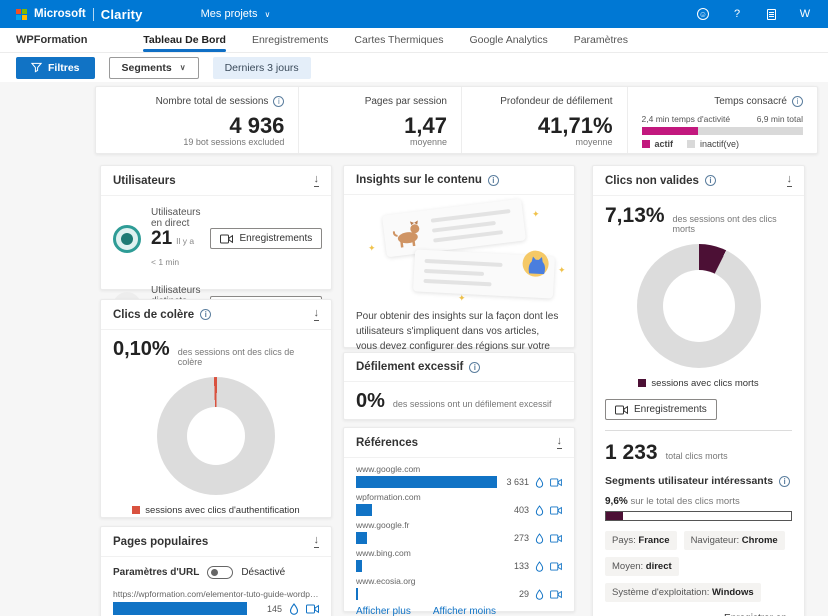 Image resolution: width=828 pixels, height=616 pixels. What do you see at coordinates (641, 540) in the screenshot?
I see `segment-tag: Pays: France` at bounding box center [641, 540].